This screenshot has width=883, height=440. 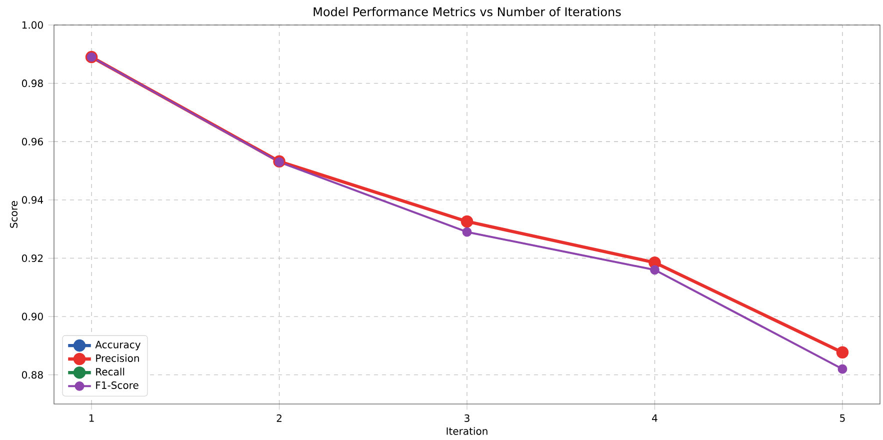 I want to click on y-tick-label: 0.90, so click(x=32, y=316).